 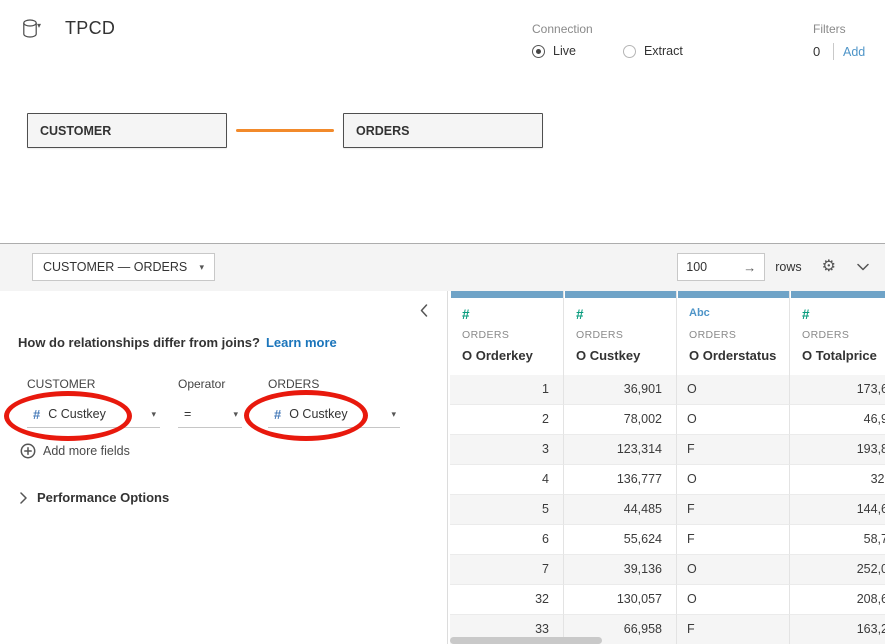 I want to click on table-cell: 144,6, so click(x=837, y=510).